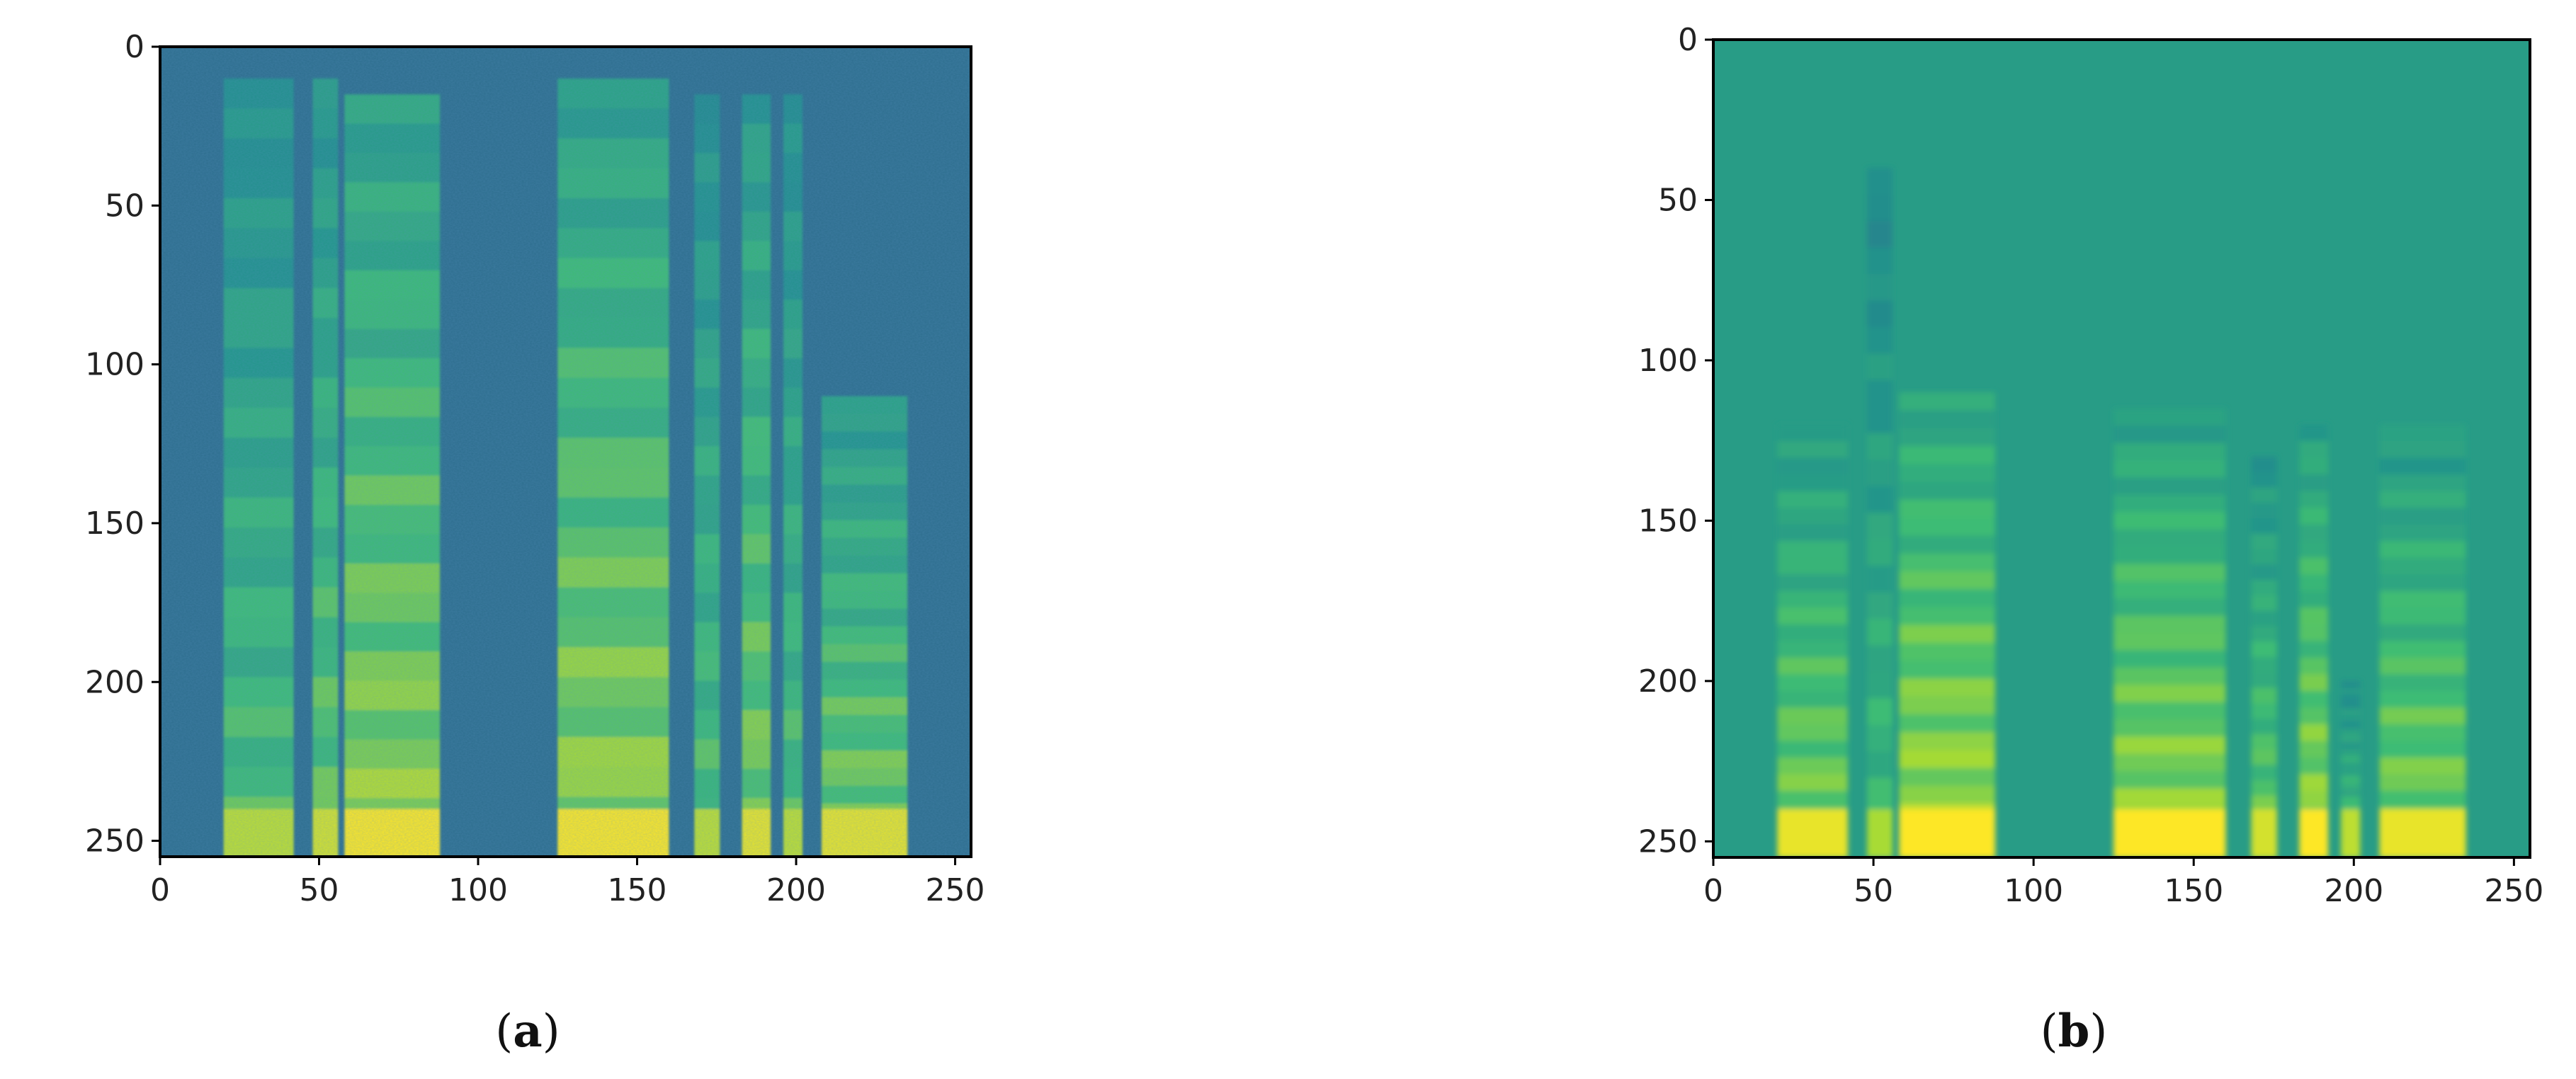  I want to click on x-tick-label: 100, so click(478, 890).